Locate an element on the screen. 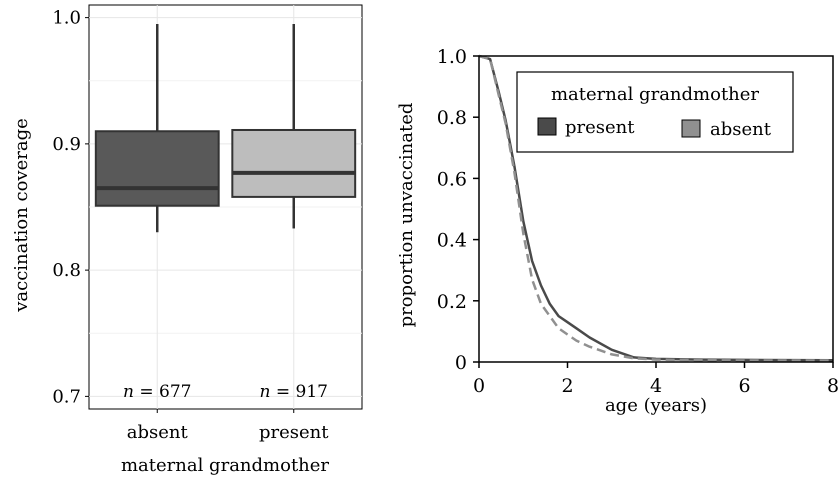 Image resolution: width=839 pixels, height=483 pixels. legend-label-present: present is located at coordinates (600, 127).